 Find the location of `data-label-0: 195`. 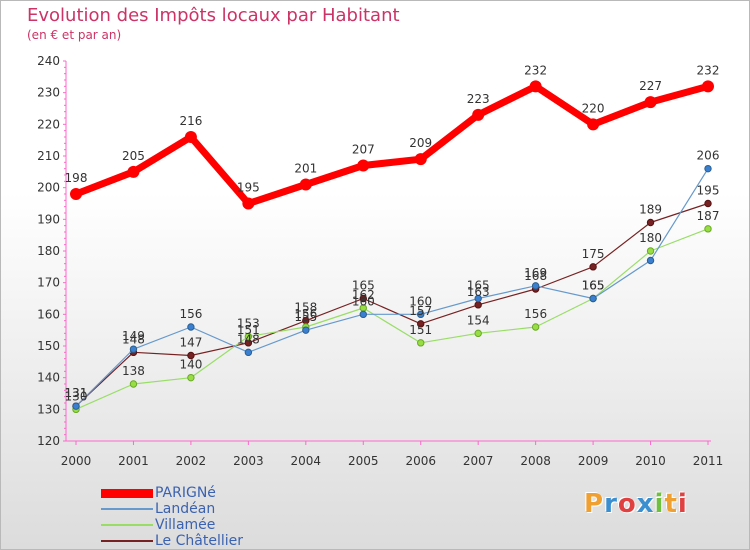

data-label-0: 195 is located at coordinates (248, 188).